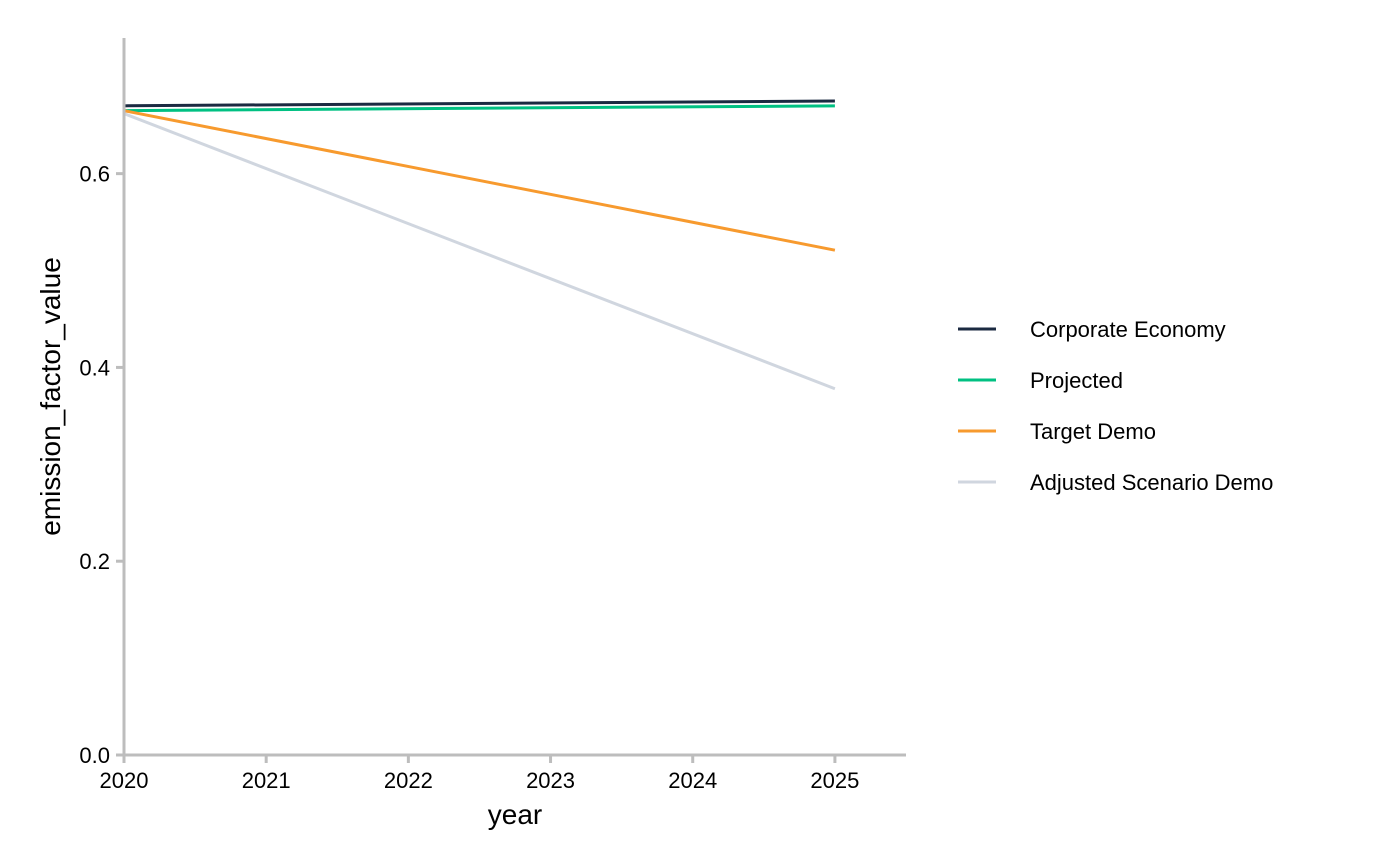 This screenshot has height=866, width=1400. Describe the element at coordinates (479, 108) in the screenshot. I see `series-line-projected` at that location.